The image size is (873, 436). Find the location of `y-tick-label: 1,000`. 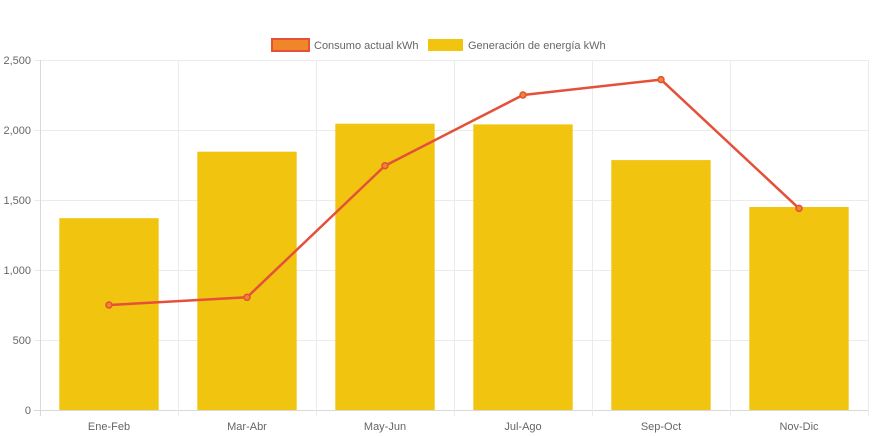

y-tick-label: 1,000 is located at coordinates (17, 271).